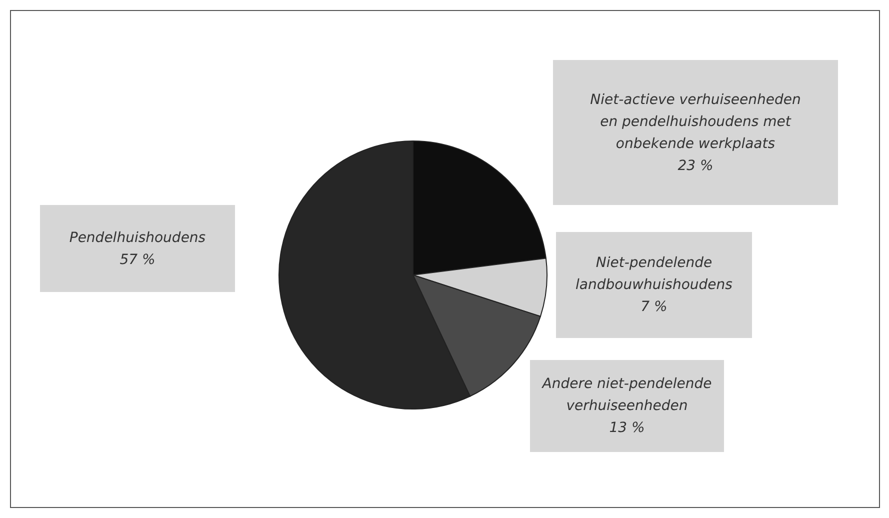 This screenshot has height=518, width=889. Describe the element at coordinates (696, 166) in the screenshot. I see `data-label: 23 %` at that location.